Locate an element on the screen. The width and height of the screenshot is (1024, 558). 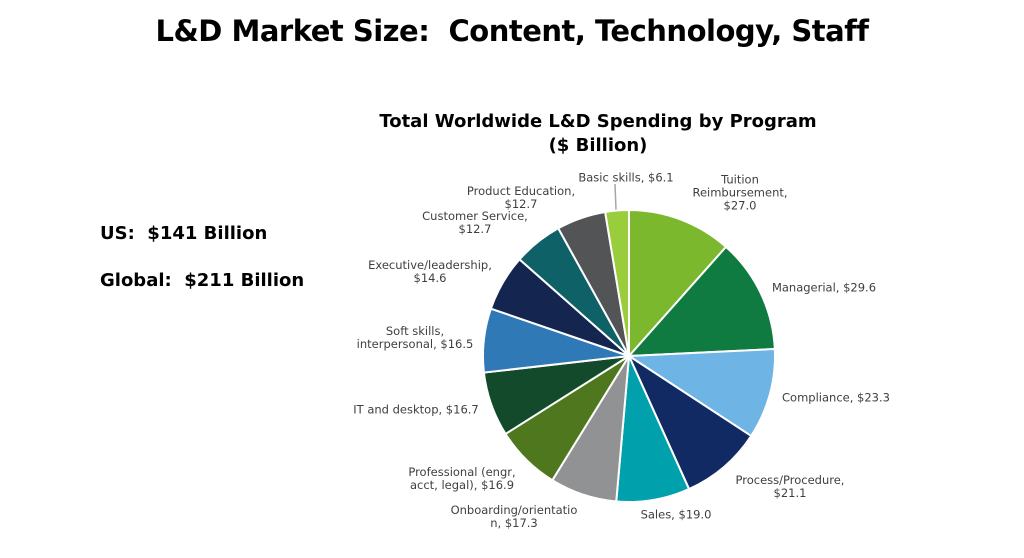
pie-slice-compliance is located at coordinates (702, 392).